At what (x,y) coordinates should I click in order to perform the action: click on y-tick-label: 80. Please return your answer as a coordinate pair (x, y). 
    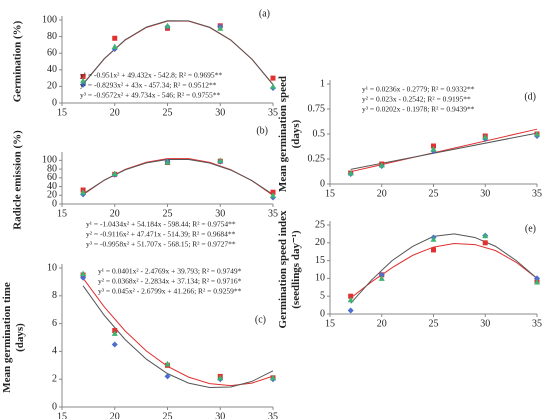
    Looking at the image, I should click on (52, 168).